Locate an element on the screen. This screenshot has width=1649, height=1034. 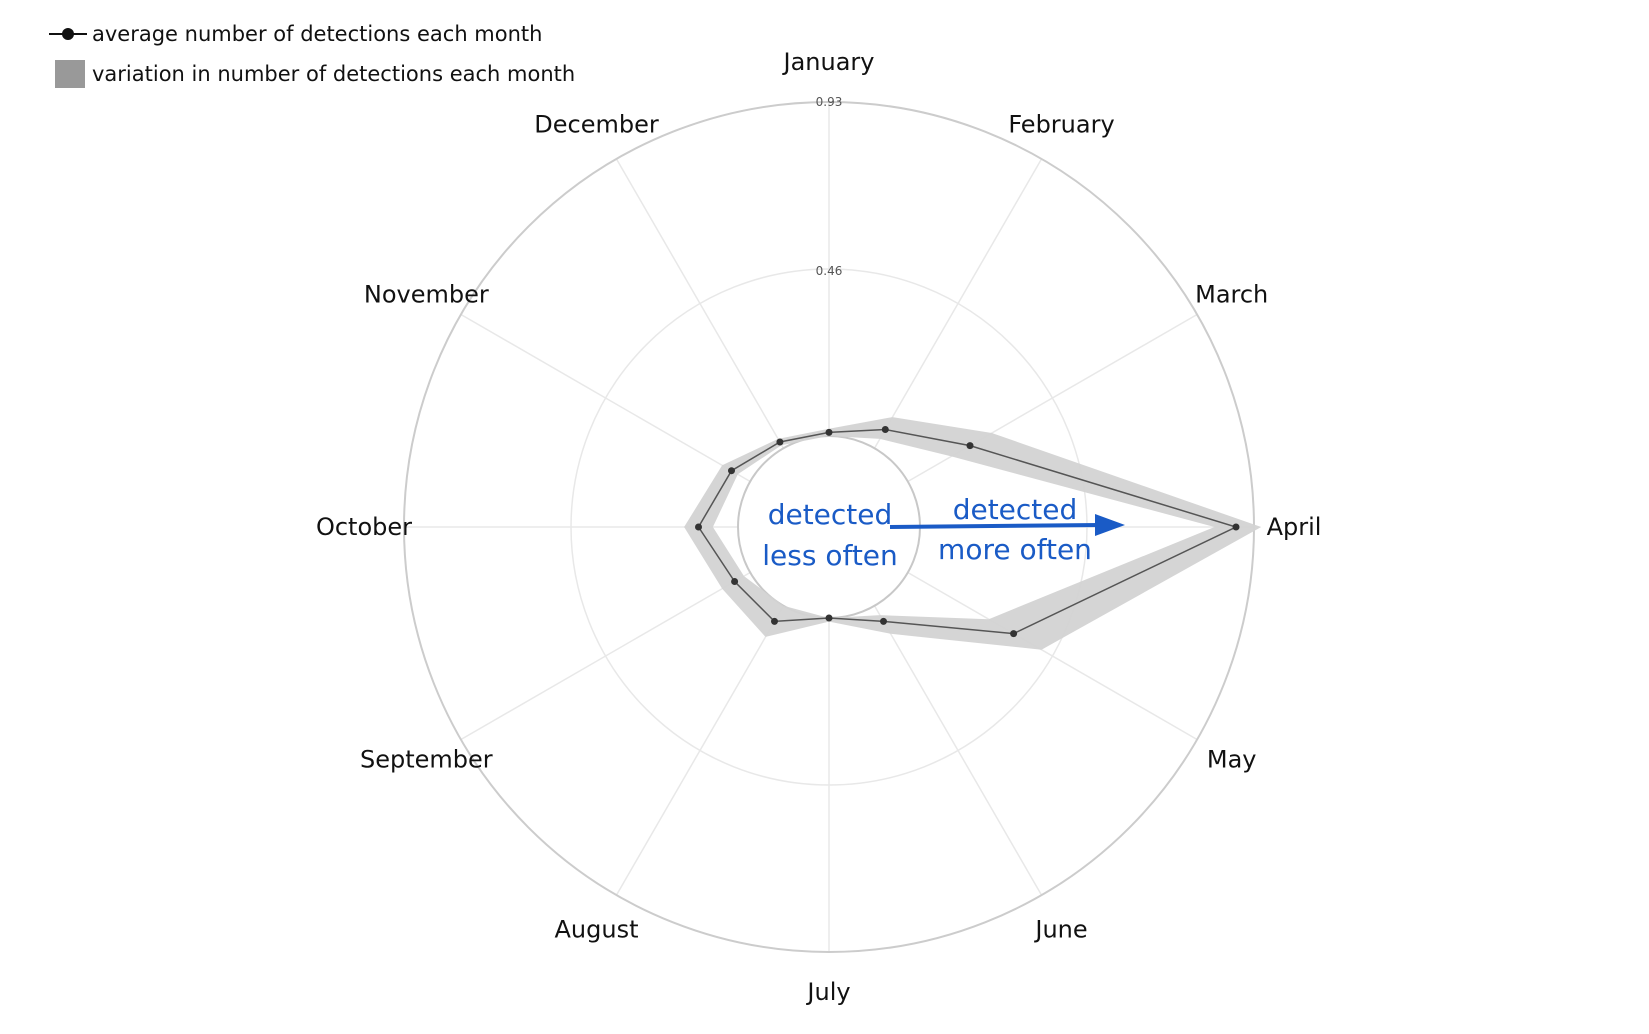
month-label-august: August is located at coordinates (597, 930).